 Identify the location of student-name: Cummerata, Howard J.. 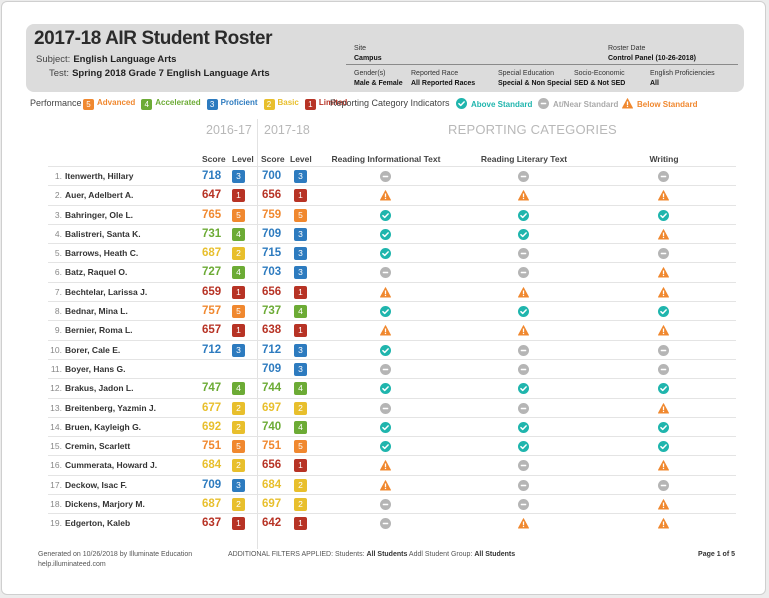
(111, 465).